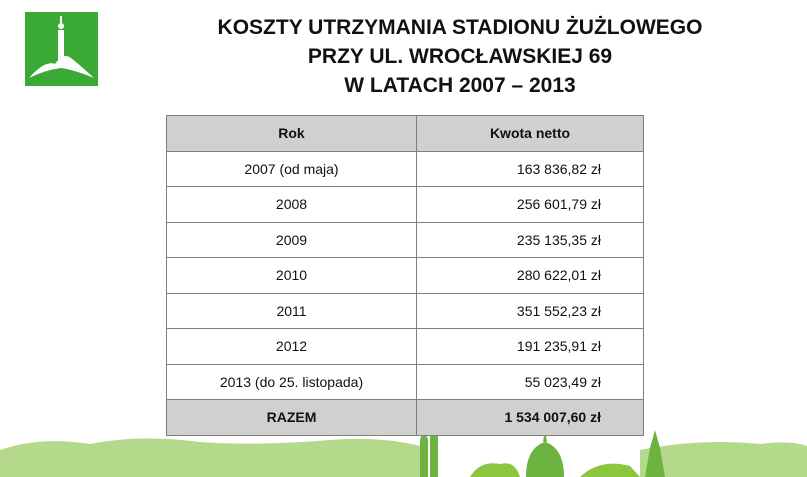 The height and width of the screenshot is (477, 807). Describe the element at coordinates (460, 85) in the screenshot. I see `title-line: W LATACH 2007 – 2013` at that location.